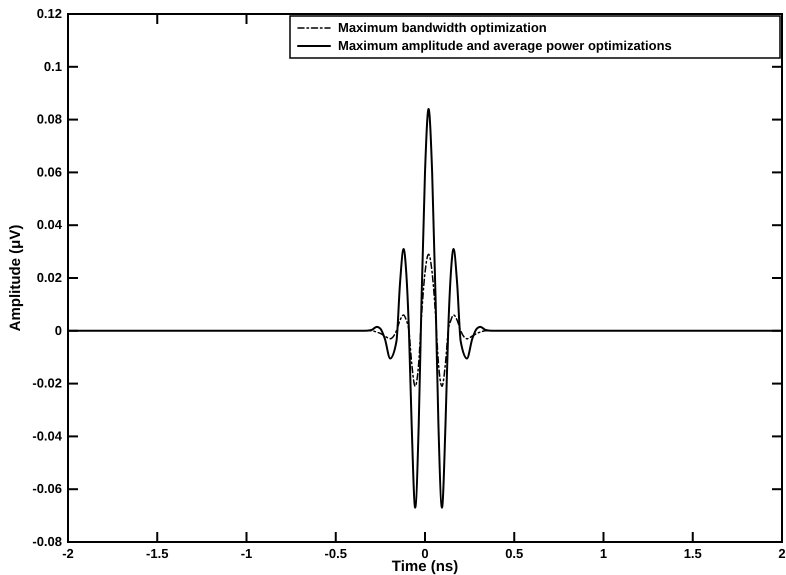 This screenshot has height=575, width=786. Describe the element at coordinates (782, 553) in the screenshot. I see `x-tick-label: 2` at that location.